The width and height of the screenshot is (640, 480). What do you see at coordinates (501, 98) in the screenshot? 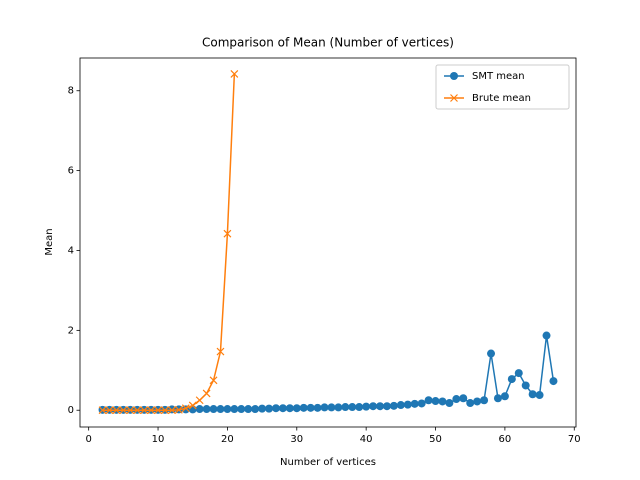
I see `legend-label: Brute mean` at bounding box center [501, 98].